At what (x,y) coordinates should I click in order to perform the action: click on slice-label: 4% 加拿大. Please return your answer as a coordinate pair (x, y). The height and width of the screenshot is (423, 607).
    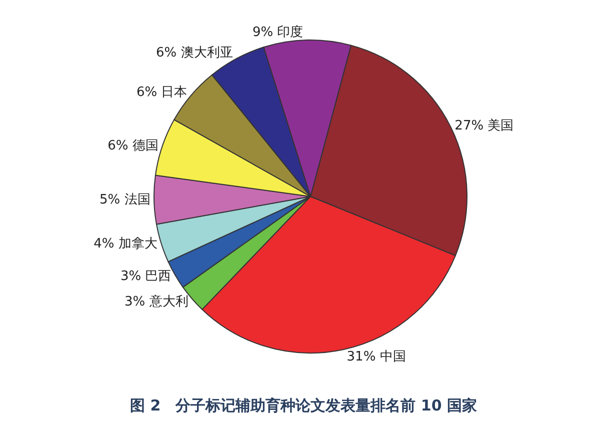
    Looking at the image, I should click on (126, 244).